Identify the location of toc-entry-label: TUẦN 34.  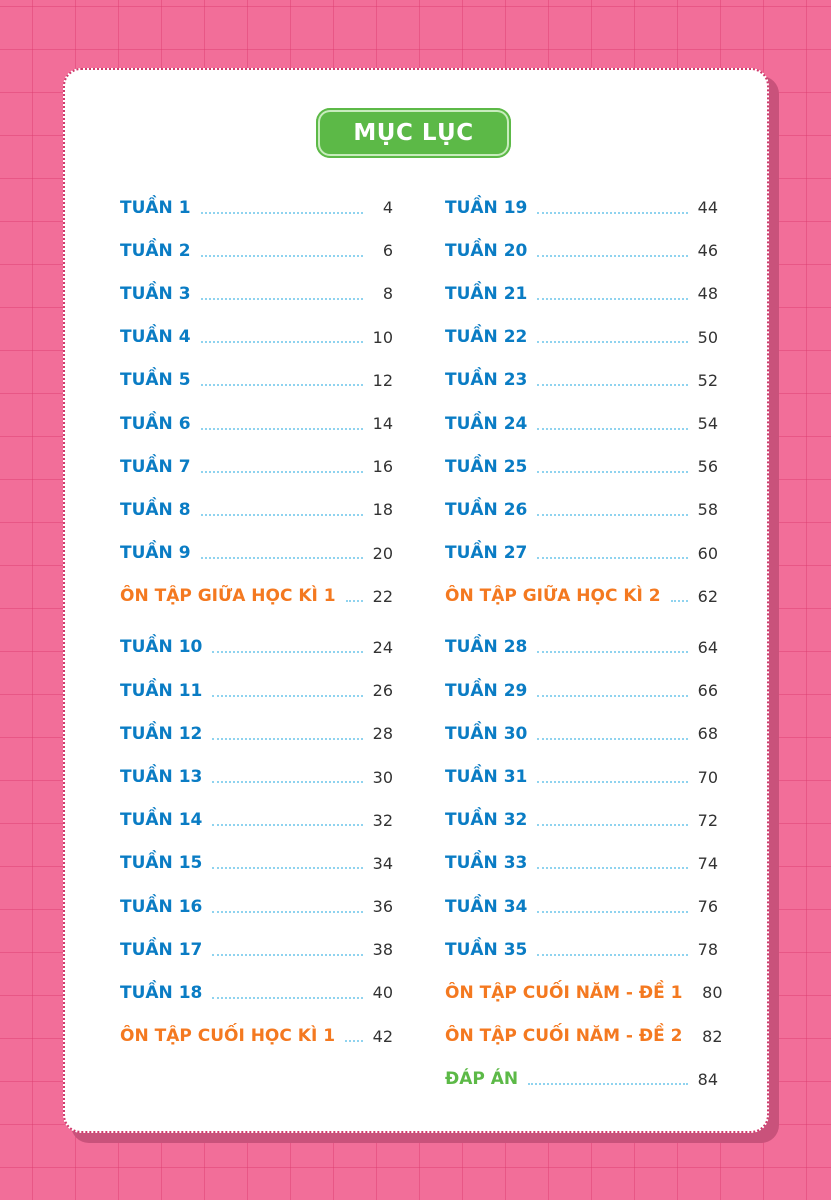
(486, 906).